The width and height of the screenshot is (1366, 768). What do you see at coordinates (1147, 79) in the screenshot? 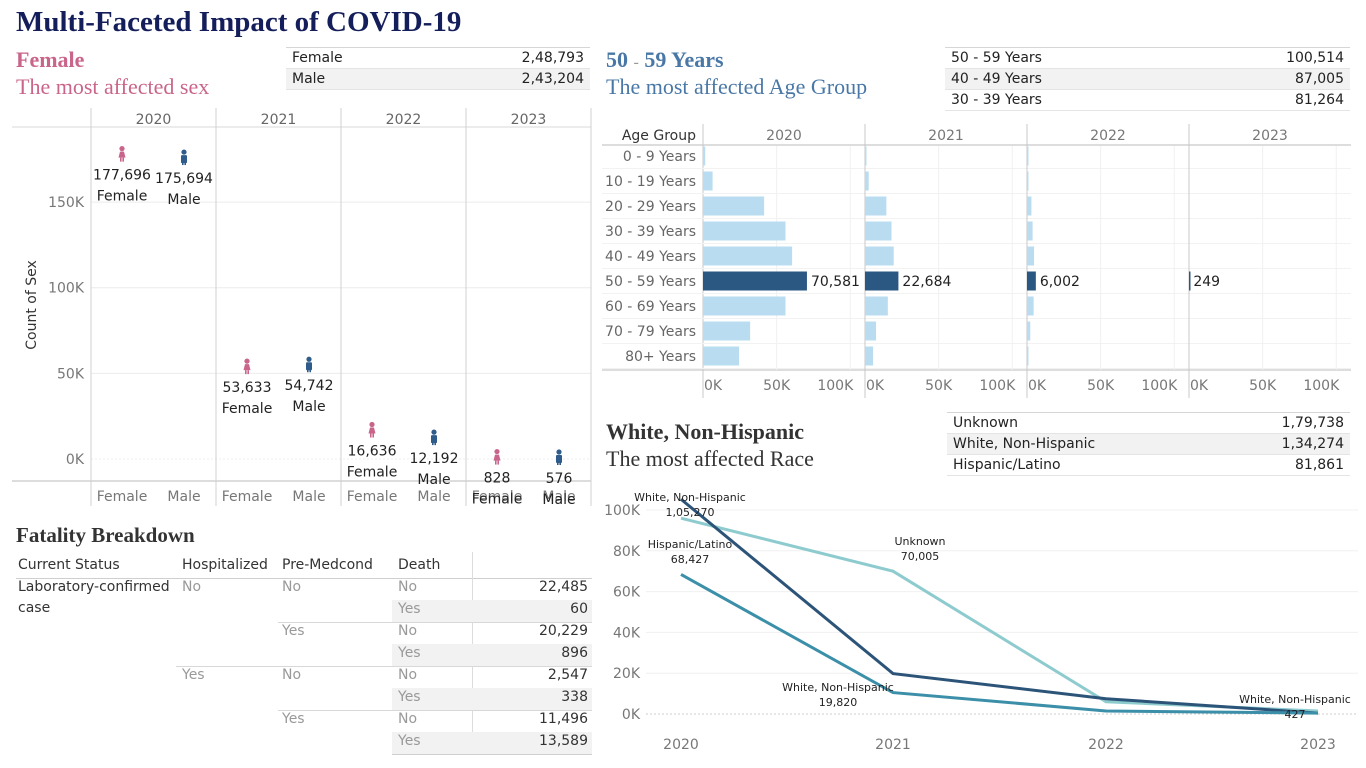
I see `age-summary-row: 40 - 49 Years 87,005` at bounding box center [1147, 79].